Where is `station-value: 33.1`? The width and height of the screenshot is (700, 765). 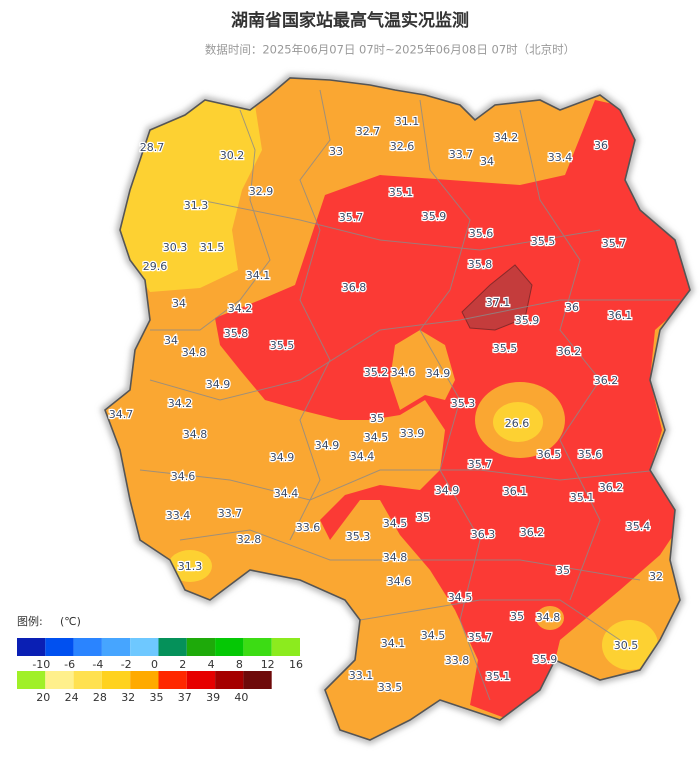
station-value: 33.1 is located at coordinates (361, 675).